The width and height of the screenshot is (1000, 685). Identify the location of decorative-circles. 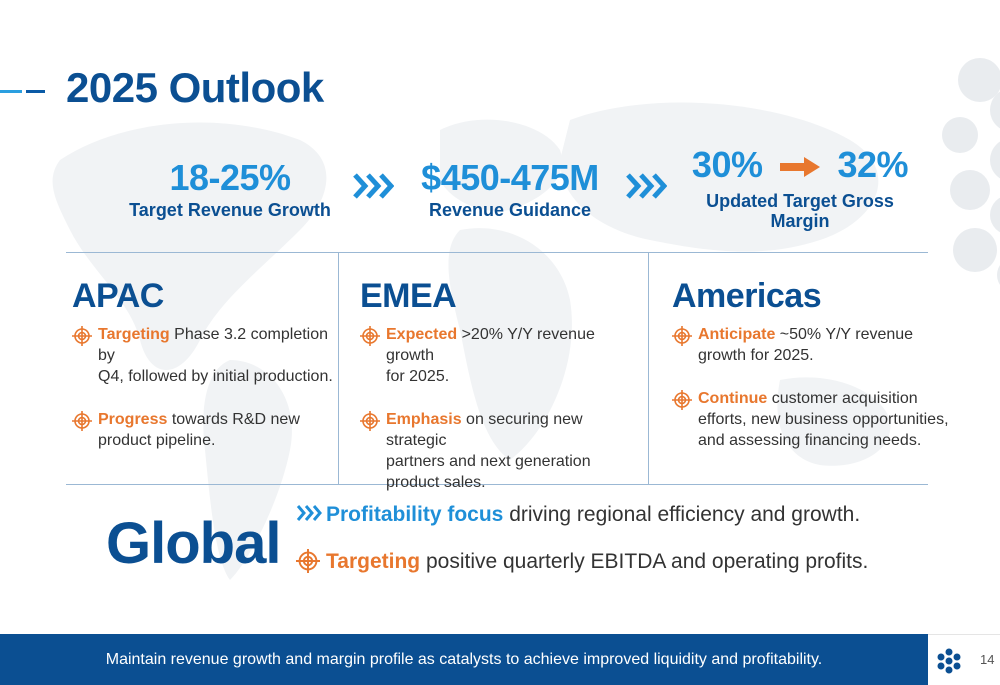
(971, 171).